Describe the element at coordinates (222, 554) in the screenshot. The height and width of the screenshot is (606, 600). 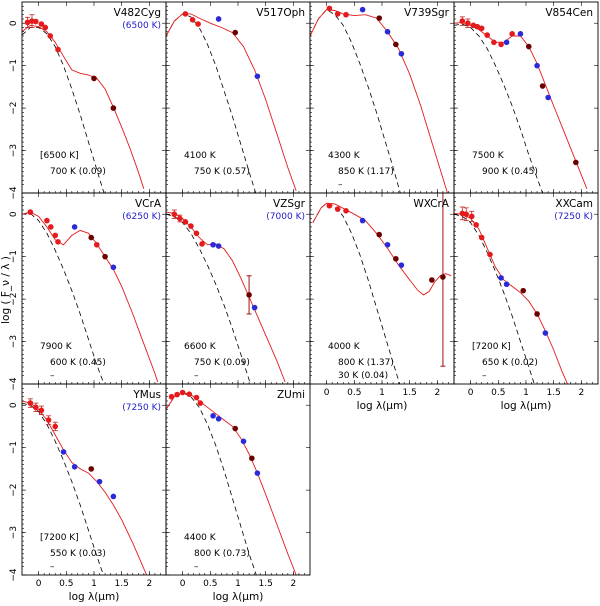
I see `panel-annotation: 800 K (0.73)` at that location.